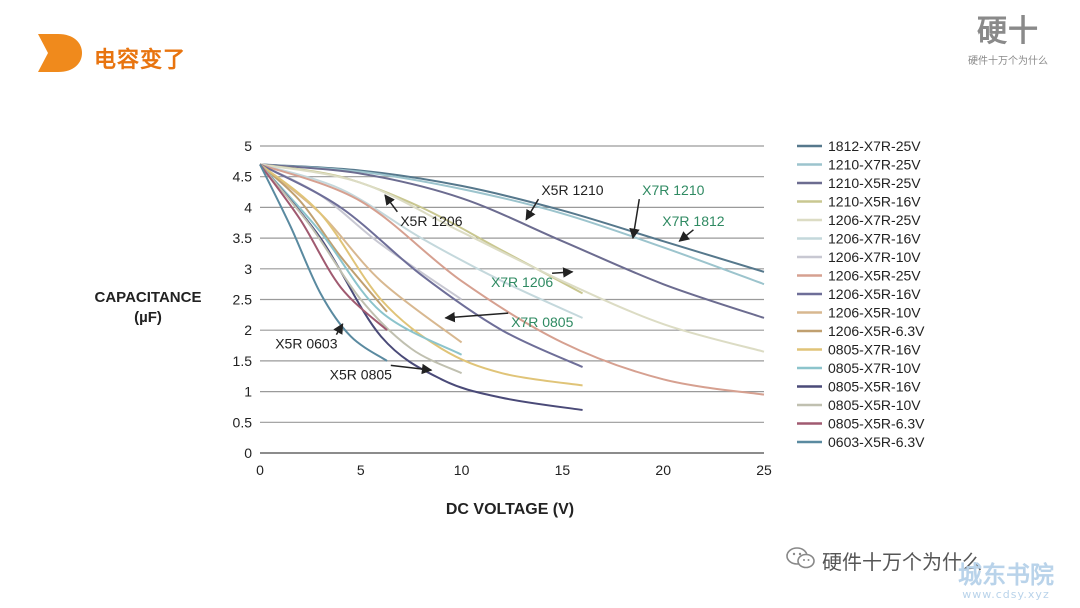 The width and height of the screenshot is (1080, 608). What do you see at coordinates (248, 207) in the screenshot?
I see `y-tick-label: 4` at bounding box center [248, 207].